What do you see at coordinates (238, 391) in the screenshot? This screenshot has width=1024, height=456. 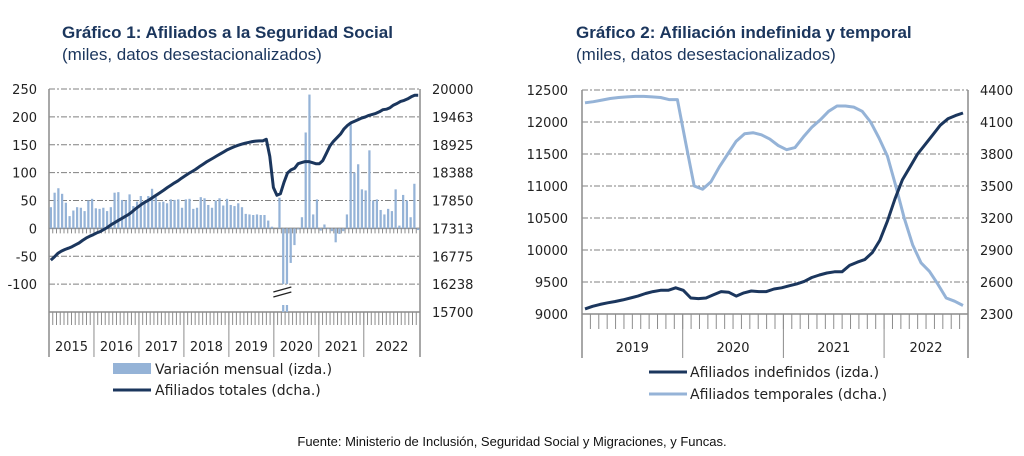 I see `legend-label: Afiliados totales (dcha.)` at bounding box center [238, 391].